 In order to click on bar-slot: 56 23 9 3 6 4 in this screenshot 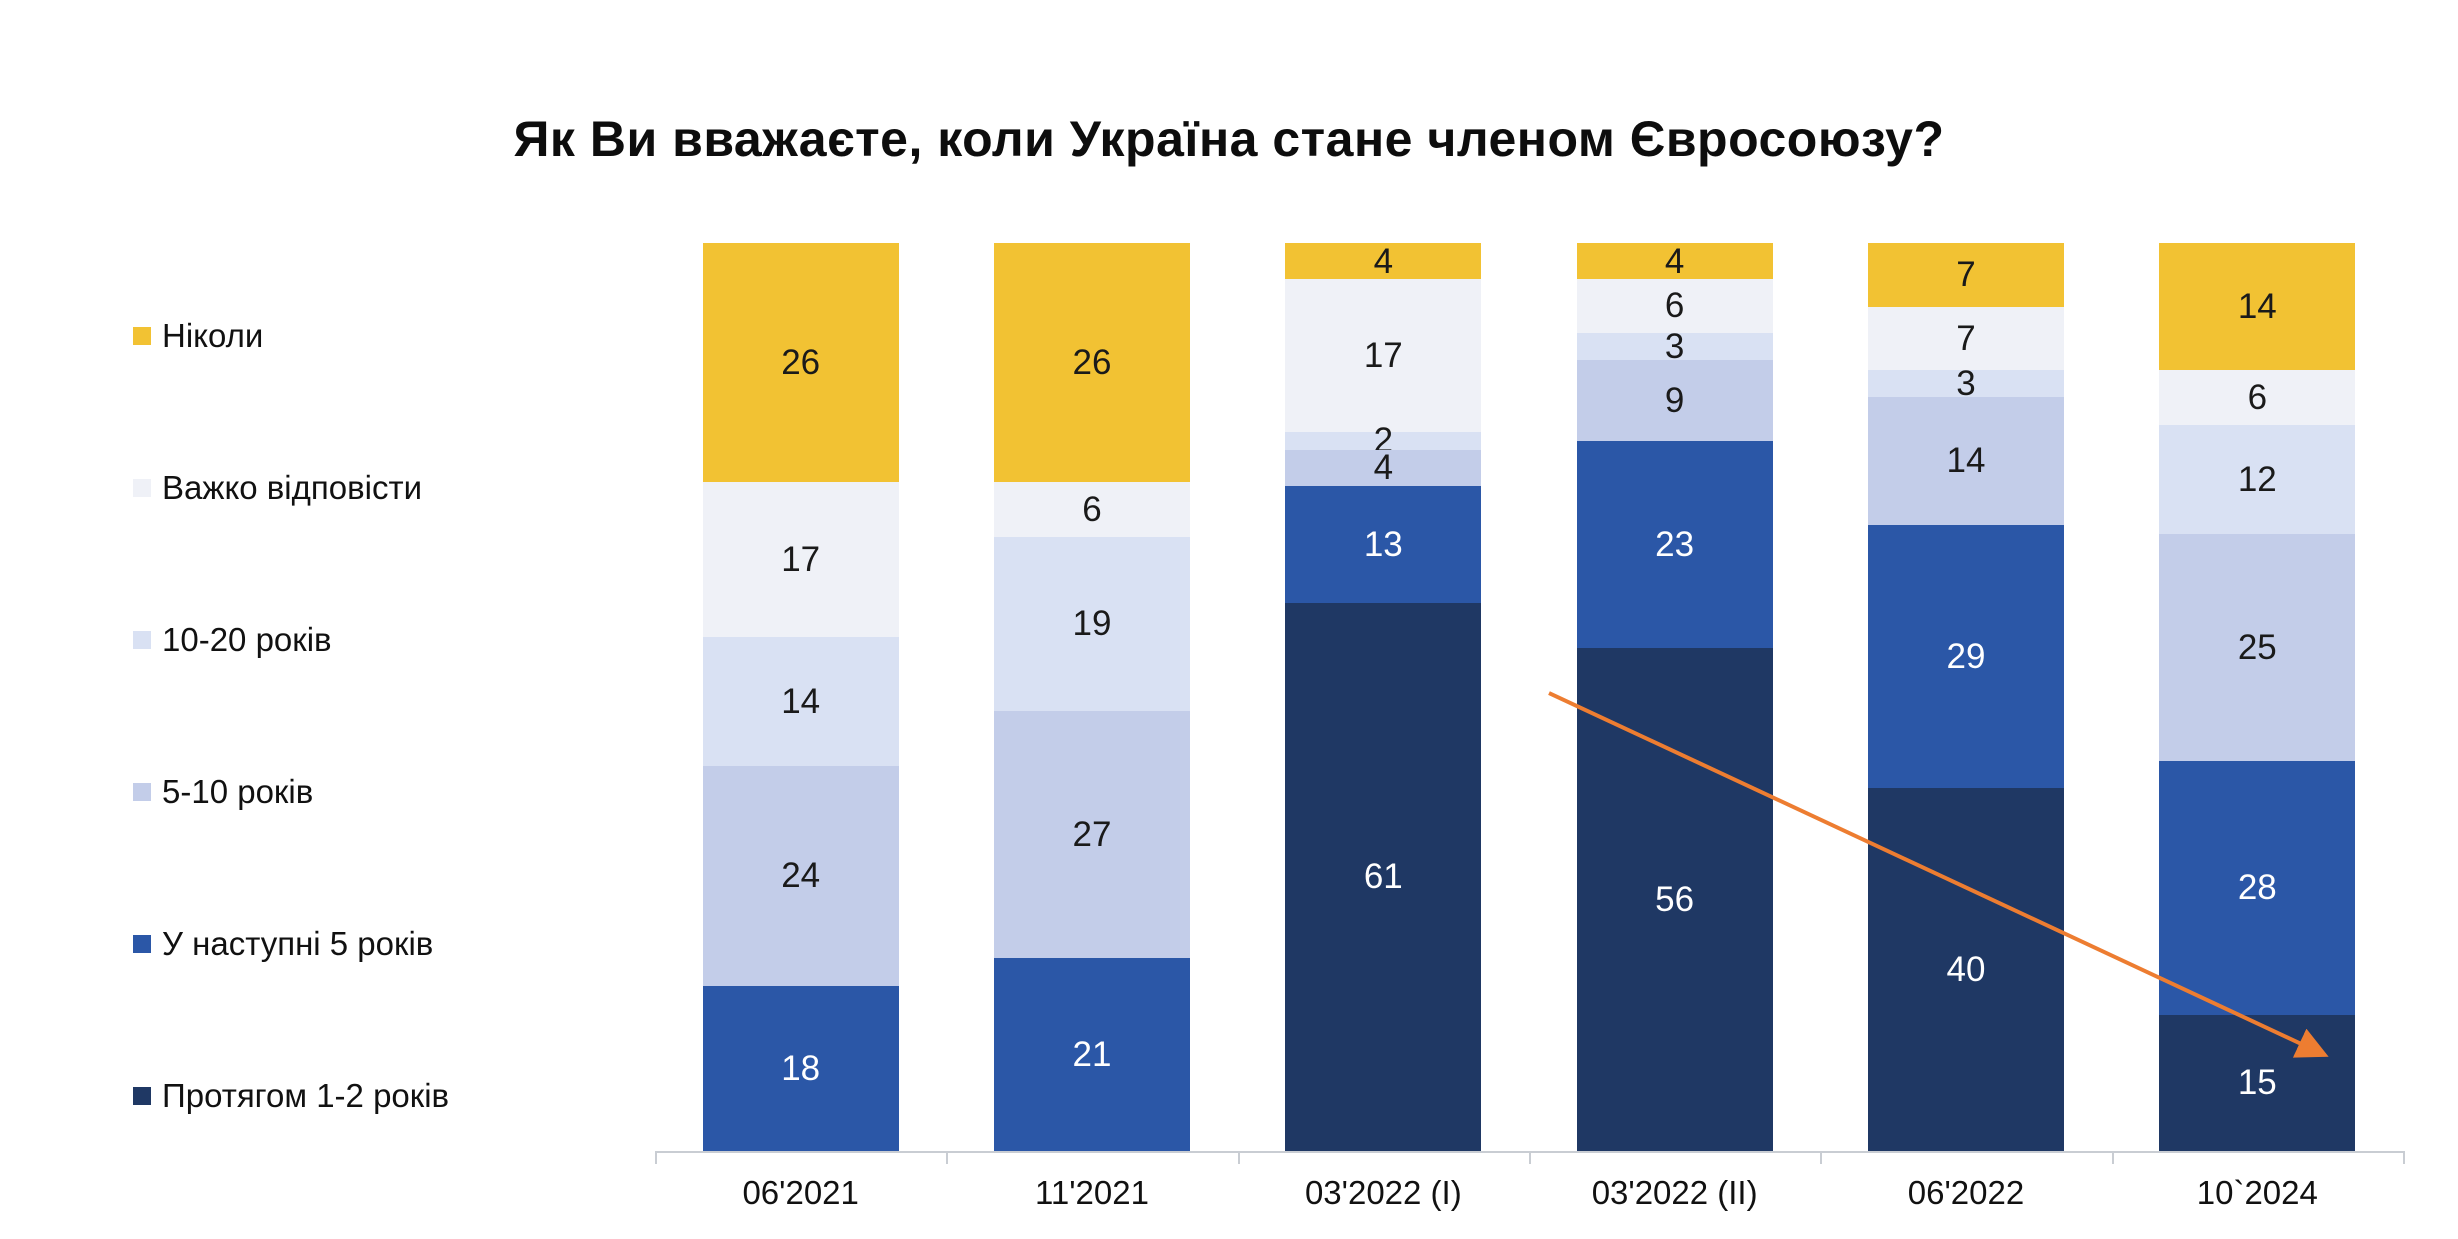, I will do `click(1674, 697)`.